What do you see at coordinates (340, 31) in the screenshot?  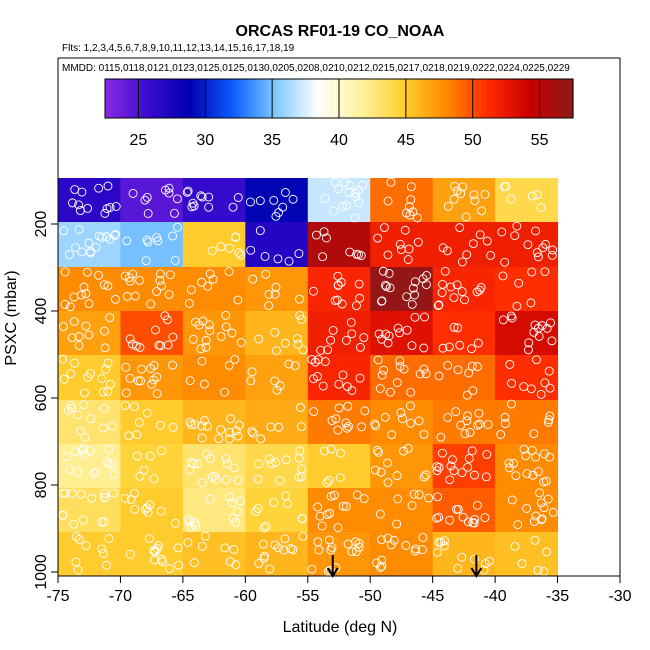 I see `chart-title: ORCAS RF01-19 CO_NOAA` at bounding box center [340, 31].